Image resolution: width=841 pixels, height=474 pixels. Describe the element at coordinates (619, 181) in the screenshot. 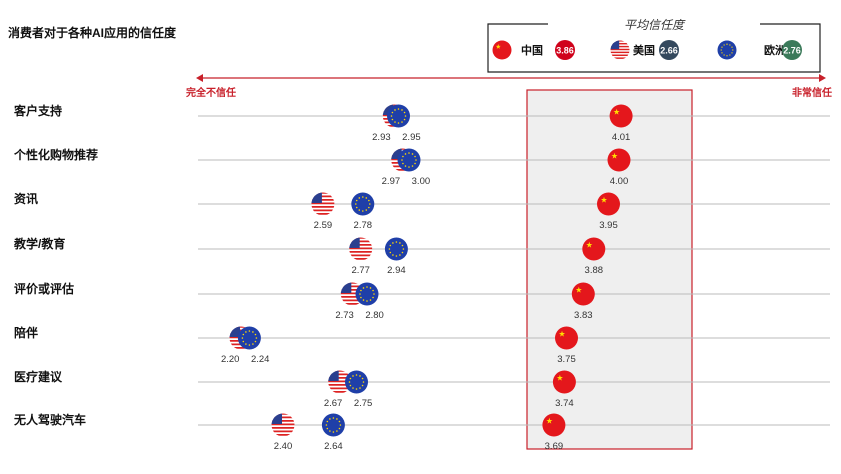

I see `data-label: 4.00` at that location.